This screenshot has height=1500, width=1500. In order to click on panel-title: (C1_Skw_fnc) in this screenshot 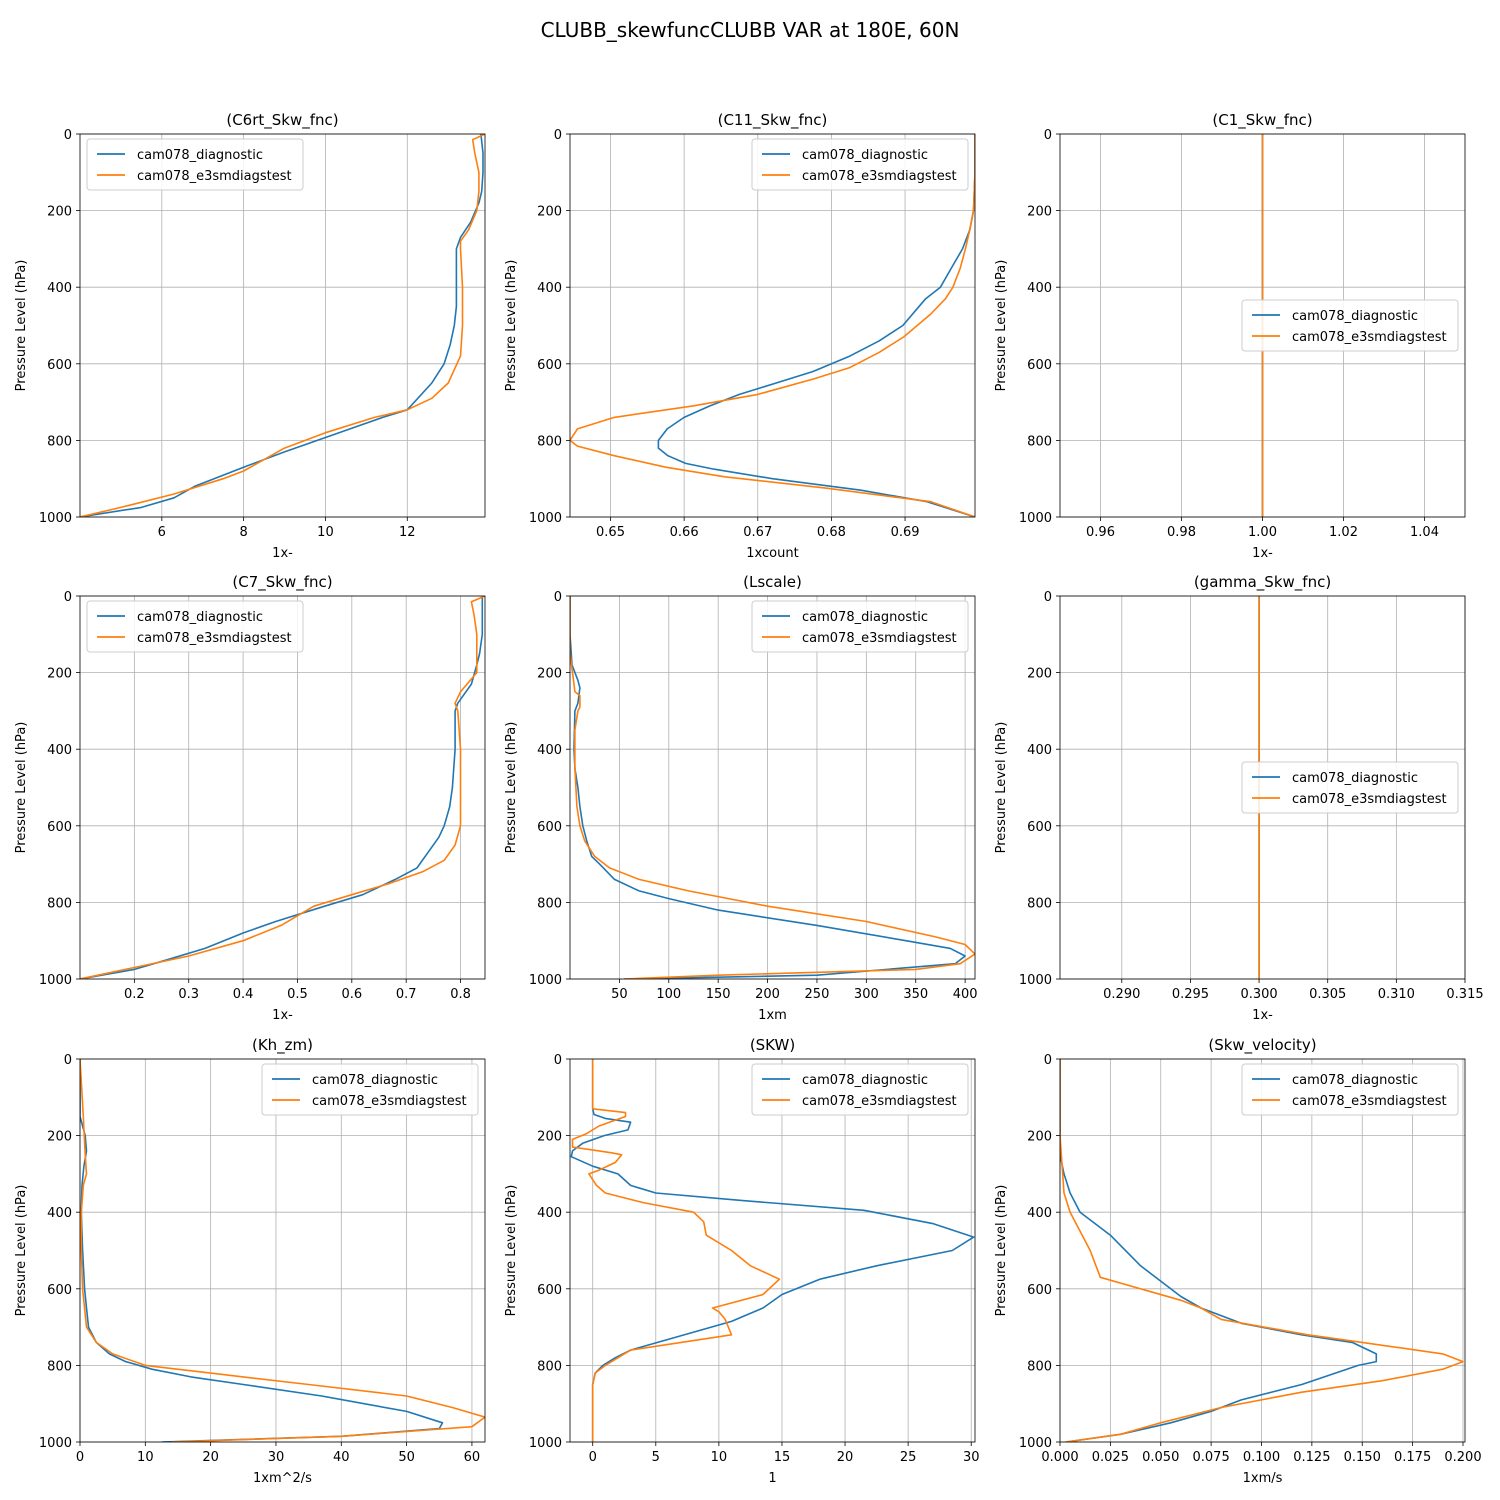, I will do `click(1262, 120)`.